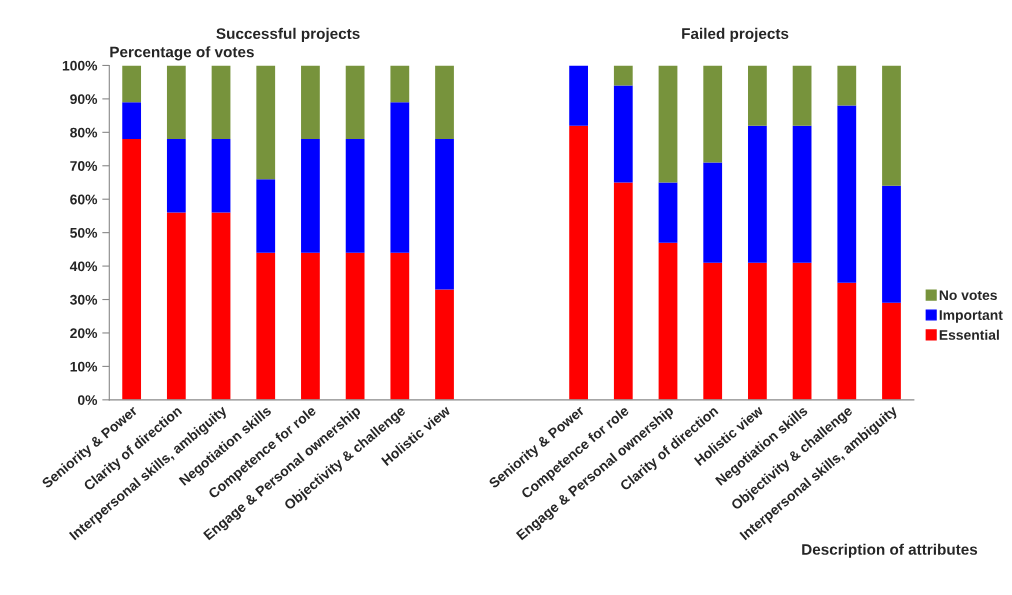 This screenshot has width=1012, height=595. Describe the element at coordinates (182, 53) in the screenshot. I see `y-axis-title: Percentage of votes` at that location.